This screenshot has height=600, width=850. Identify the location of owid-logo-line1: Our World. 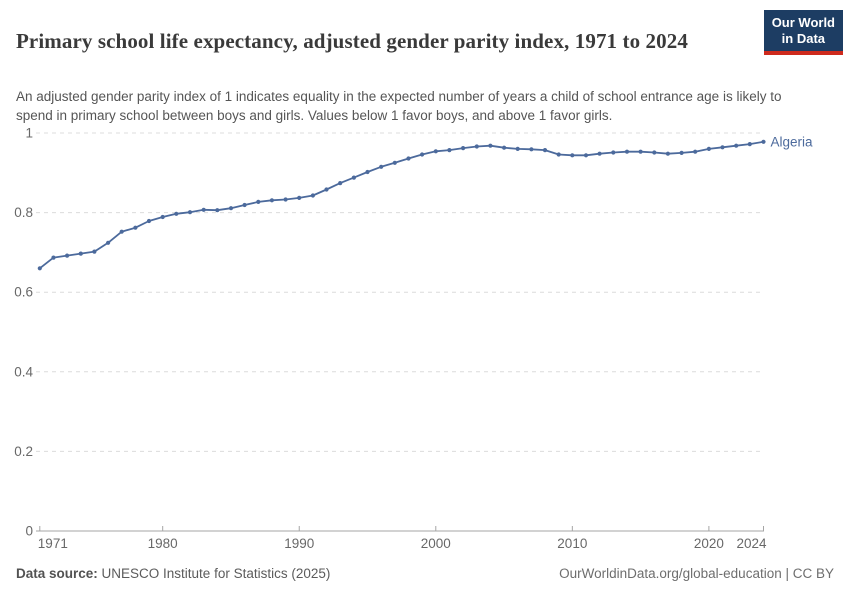
(803, 22).